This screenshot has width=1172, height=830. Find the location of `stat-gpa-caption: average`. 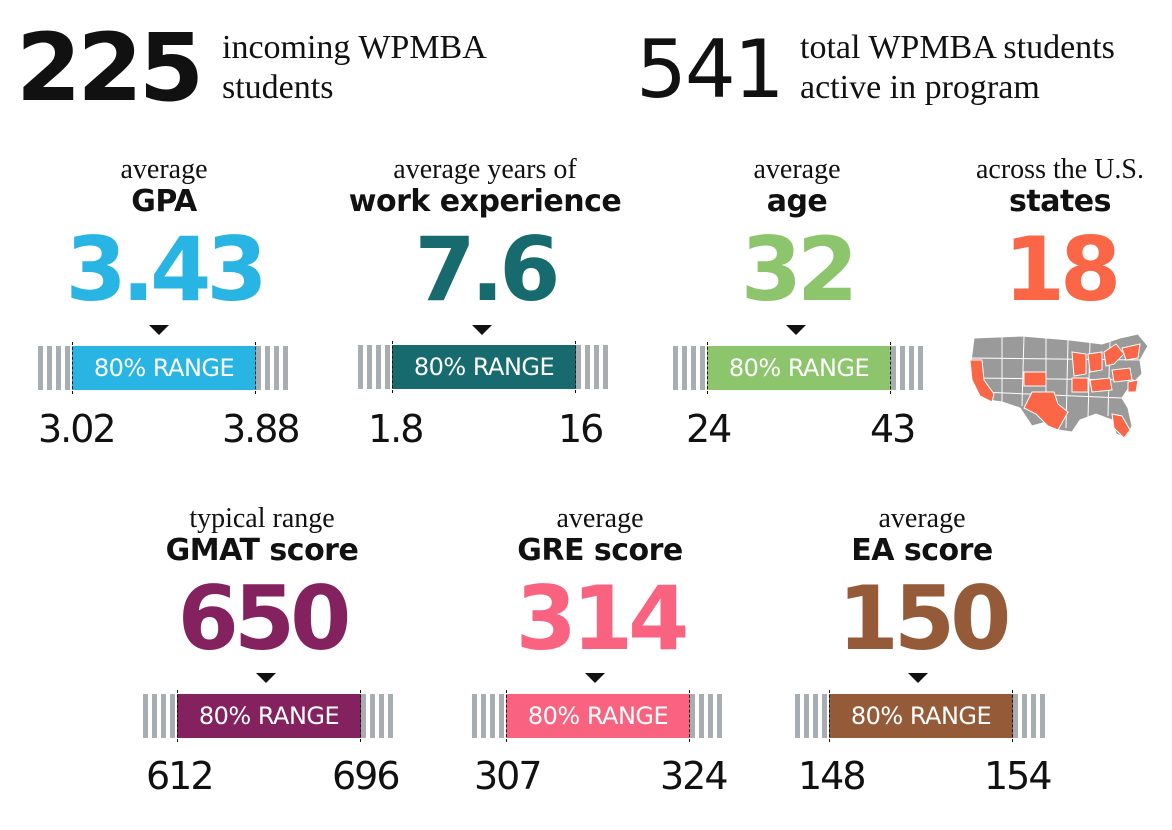

stat-gpa-caption: average is located at coordinates (164, 169).